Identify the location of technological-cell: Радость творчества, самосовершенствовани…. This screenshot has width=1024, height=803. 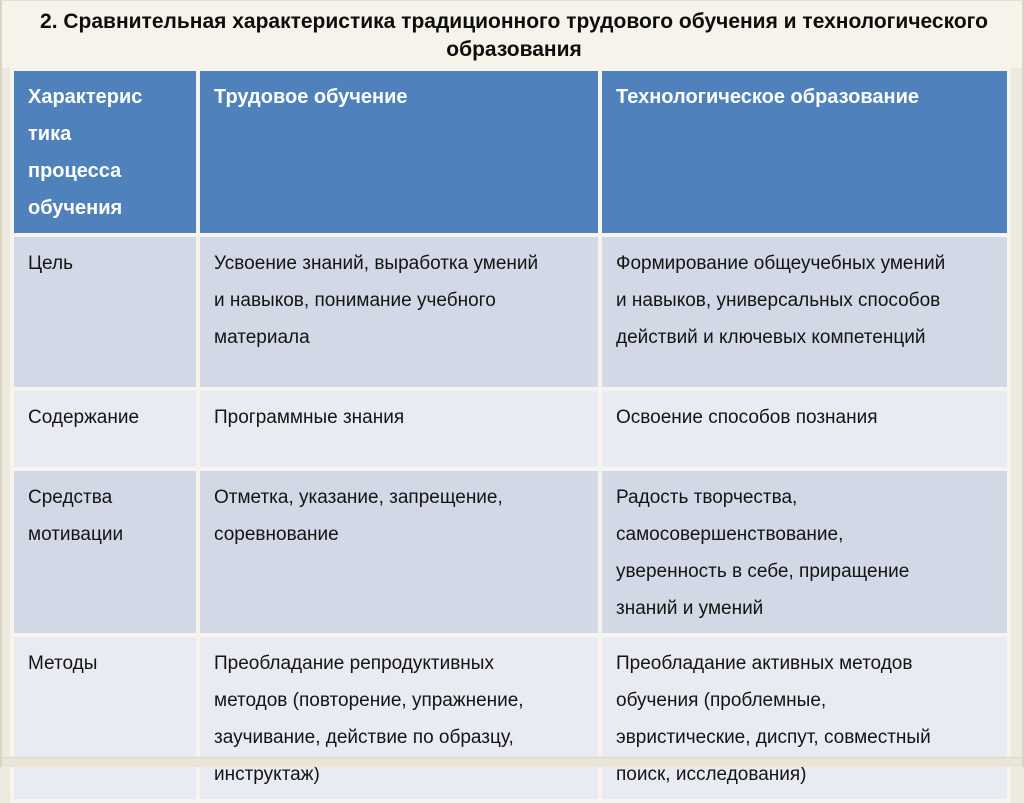
(804, 552).